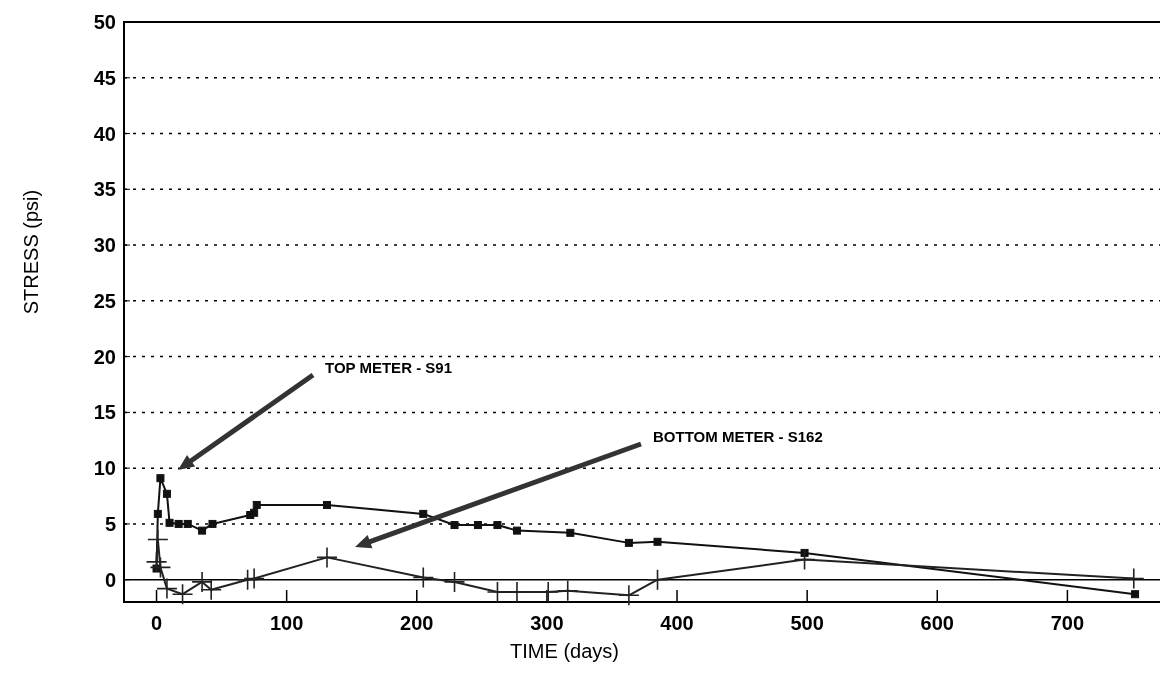  What do you see at coordinates (104, 22) in the screenshot?
I see `y-tick-label: 50` at bounding box center [104, 22].